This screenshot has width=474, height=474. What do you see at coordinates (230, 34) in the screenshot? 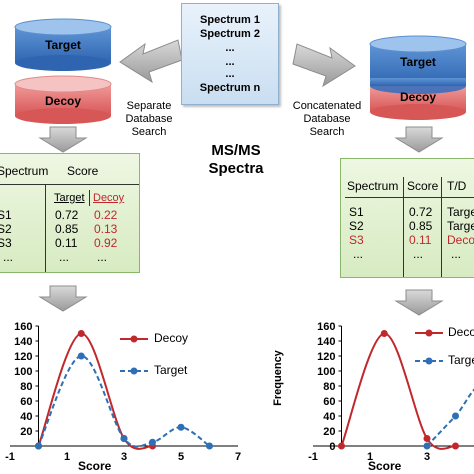
I see `spectrum-line: Spectrum 2` at bounding box center [230, 34].